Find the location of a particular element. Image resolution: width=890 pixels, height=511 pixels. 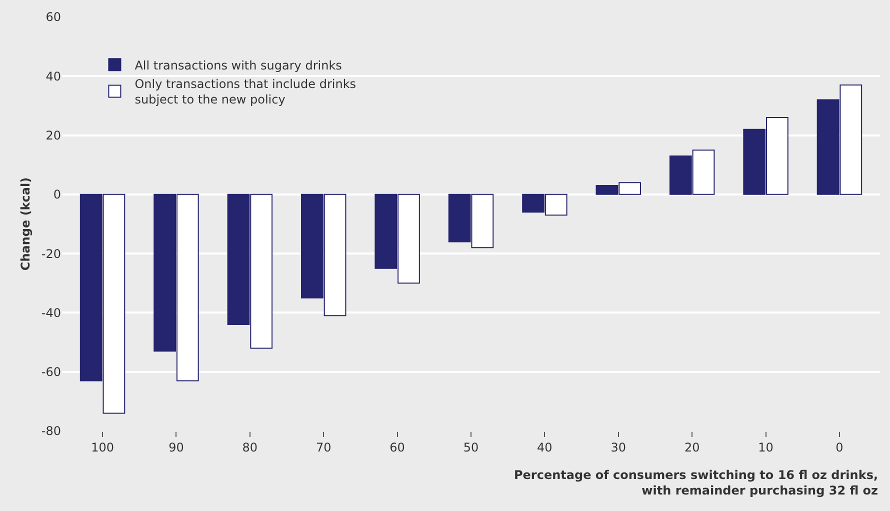

x-tick-label: 70 is located at coordinates (324, 447).